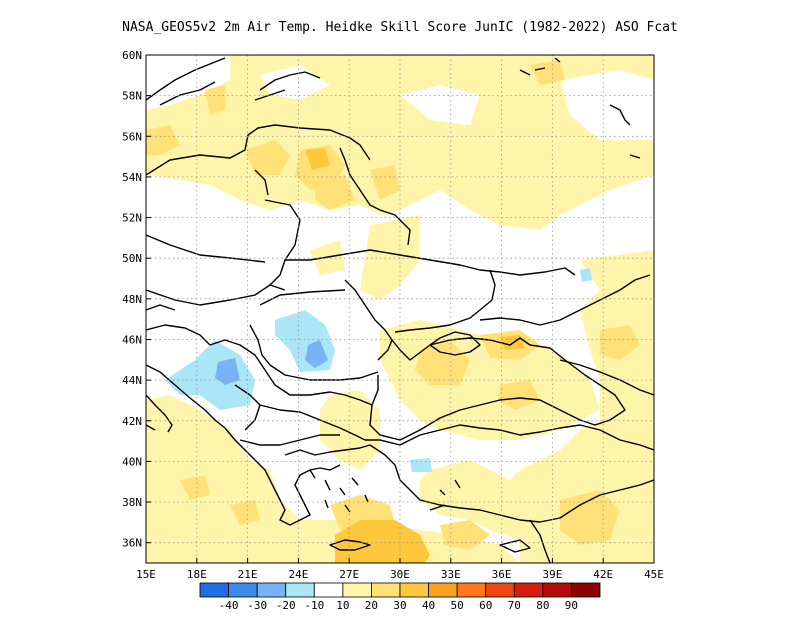  Describe the element at coordinates (603, 574) in the screenshot. I see `x-tick-label: 42E` at that location.